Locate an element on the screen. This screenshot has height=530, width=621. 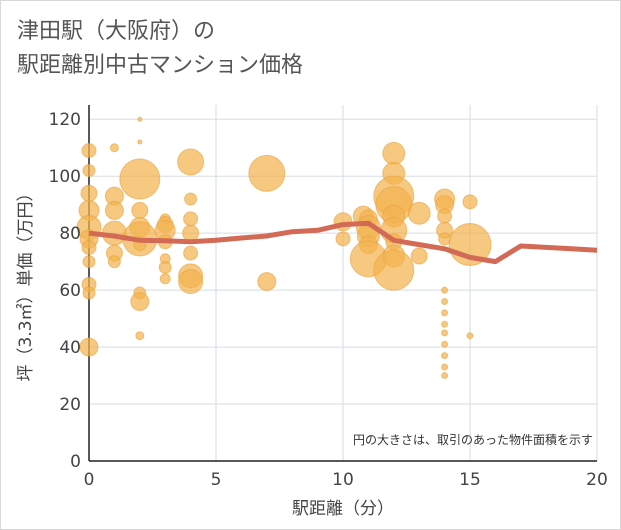
x-tick-label: 10 is located at coordinates (343, 480).